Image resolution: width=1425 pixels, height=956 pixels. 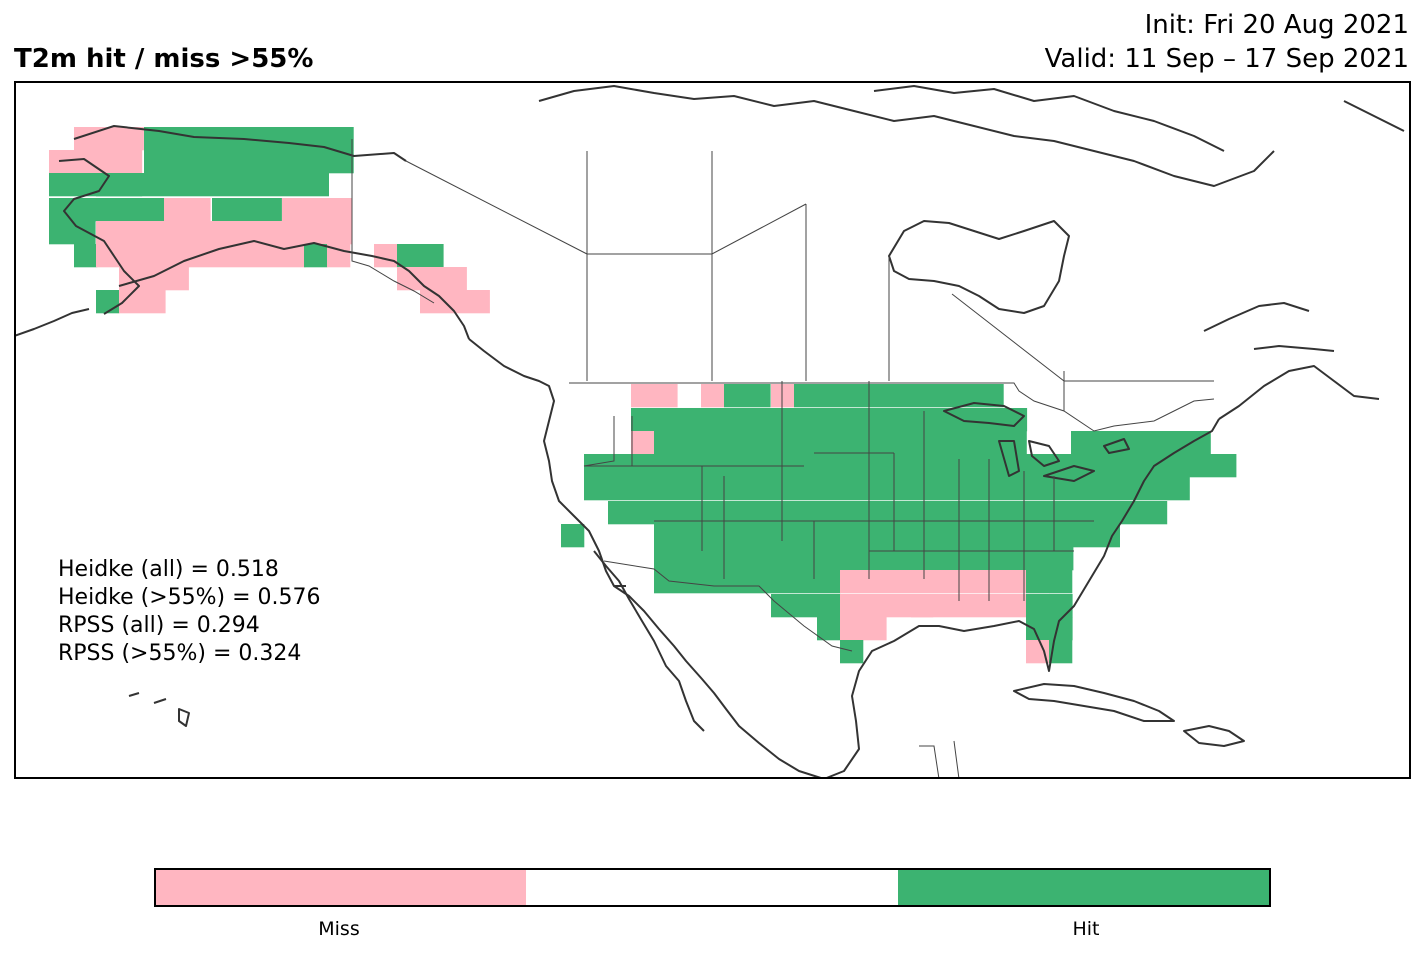 I want to click on valid-period: Valid: 11 Sep – 17 Sep 2021, so click(x=1226, y=59).